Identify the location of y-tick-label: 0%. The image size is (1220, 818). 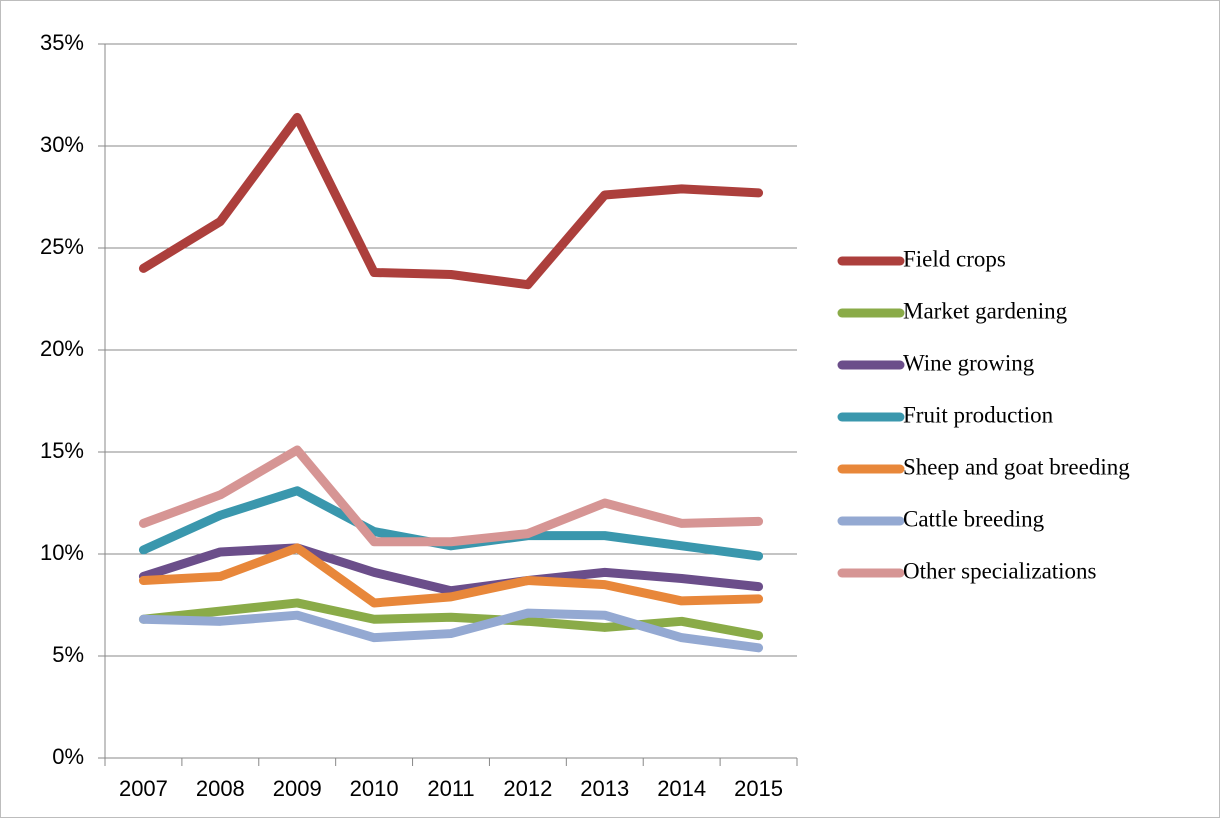
(68, 756).